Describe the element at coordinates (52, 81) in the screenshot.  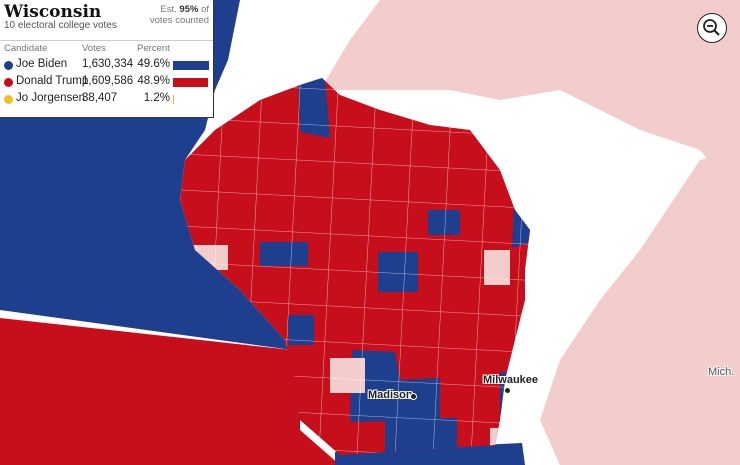
I see `candidate-name: Donald Trump` at that location.